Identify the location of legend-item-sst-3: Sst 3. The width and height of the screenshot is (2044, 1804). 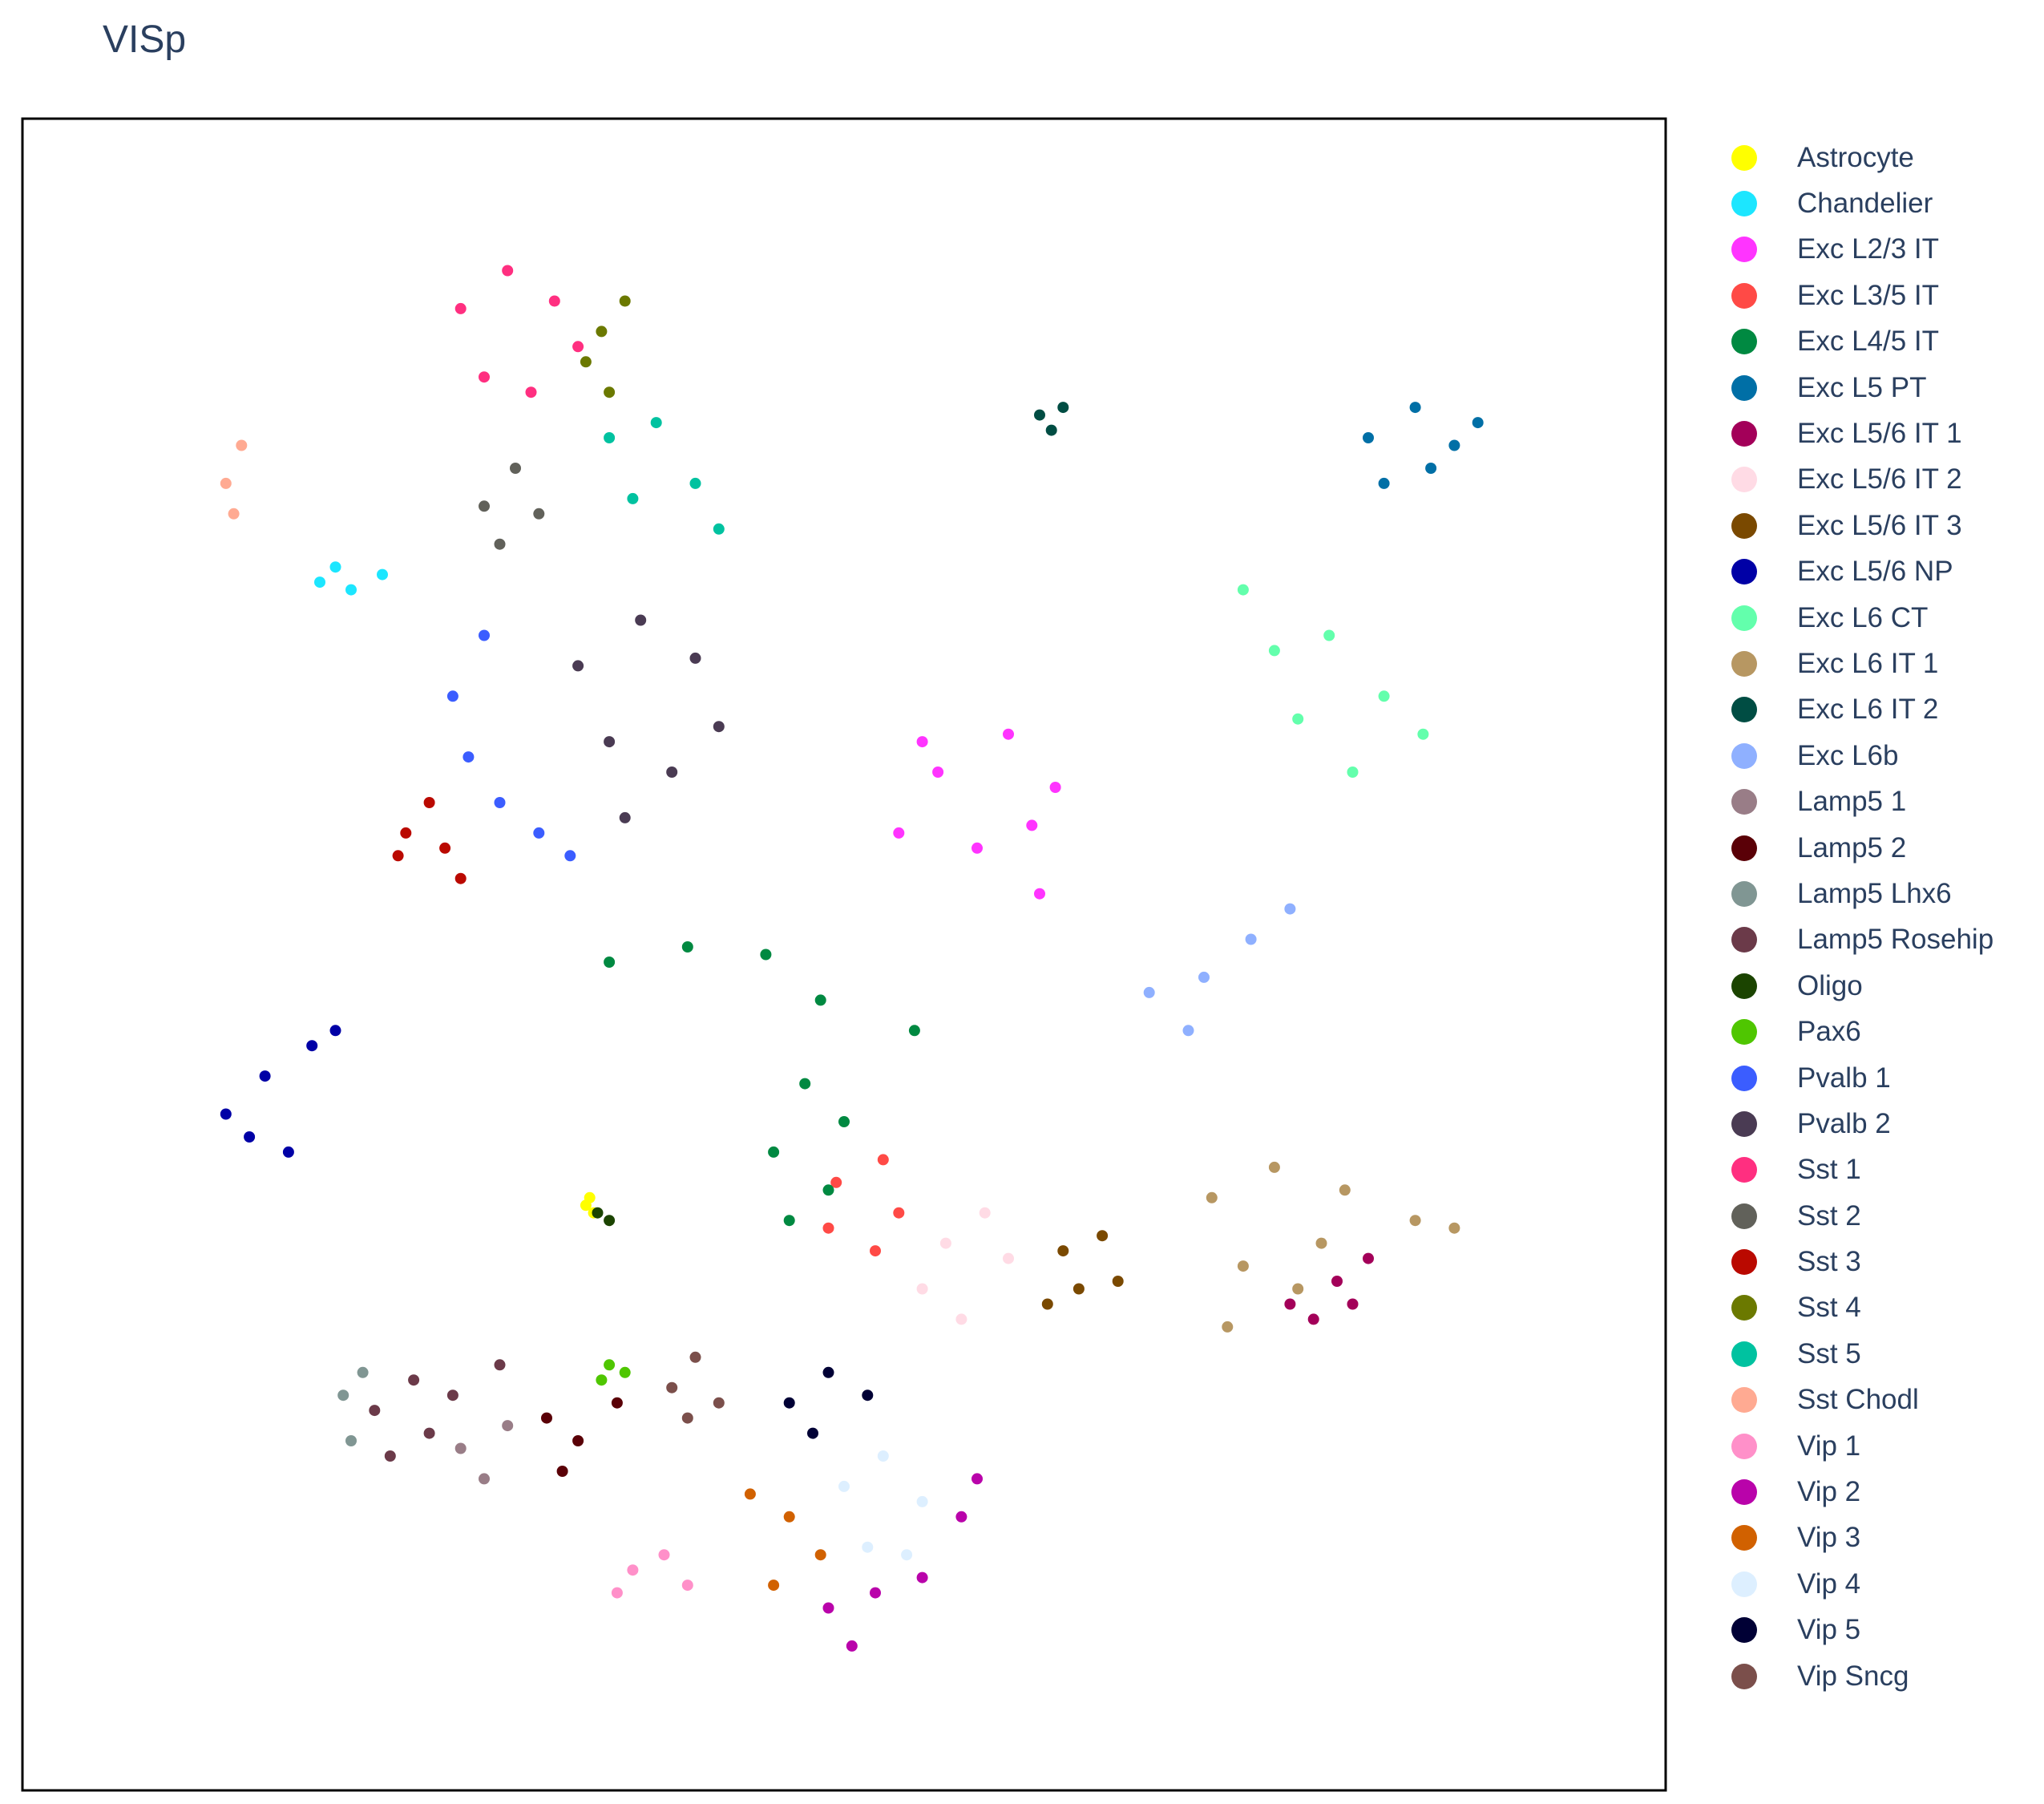
(1858, 1262).